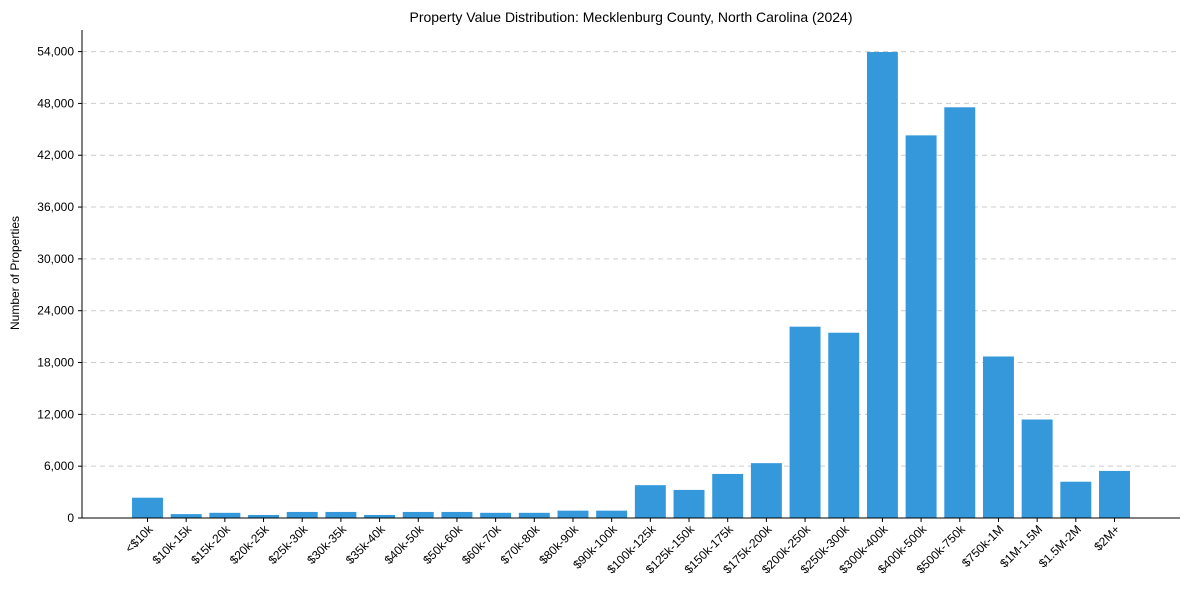 The height and width of the screenshot is (590, 1190). What do you see at coordinates (55, 311) in the screenshot?
I see `y-tick-label: 24,000` at bounding box center [55, 311].